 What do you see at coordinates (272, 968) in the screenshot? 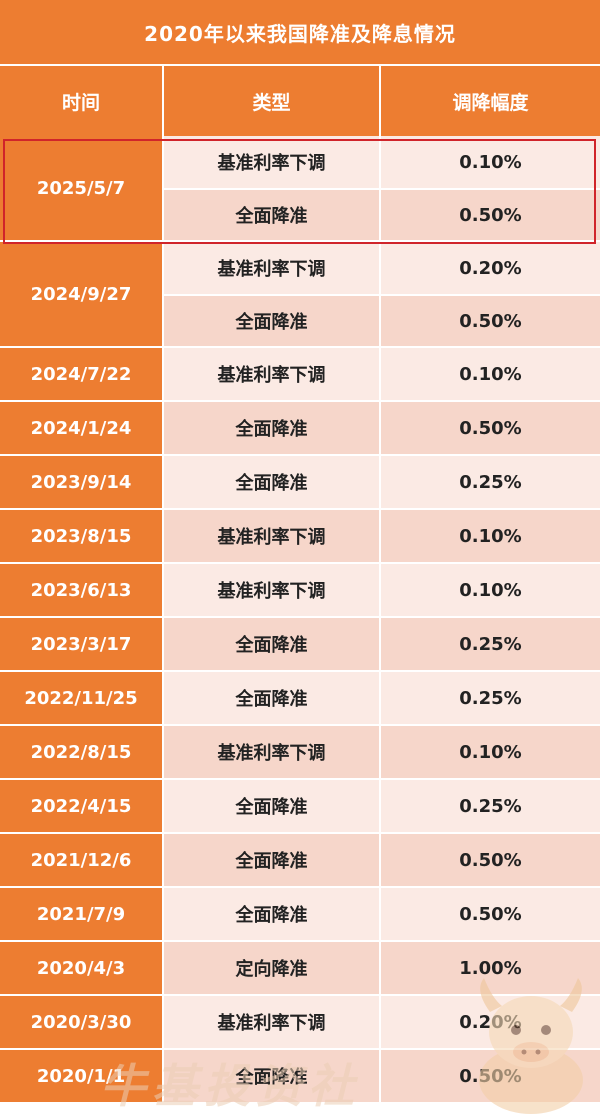
I see `type-cell: 定向降准` at bounding box center [272, 968].